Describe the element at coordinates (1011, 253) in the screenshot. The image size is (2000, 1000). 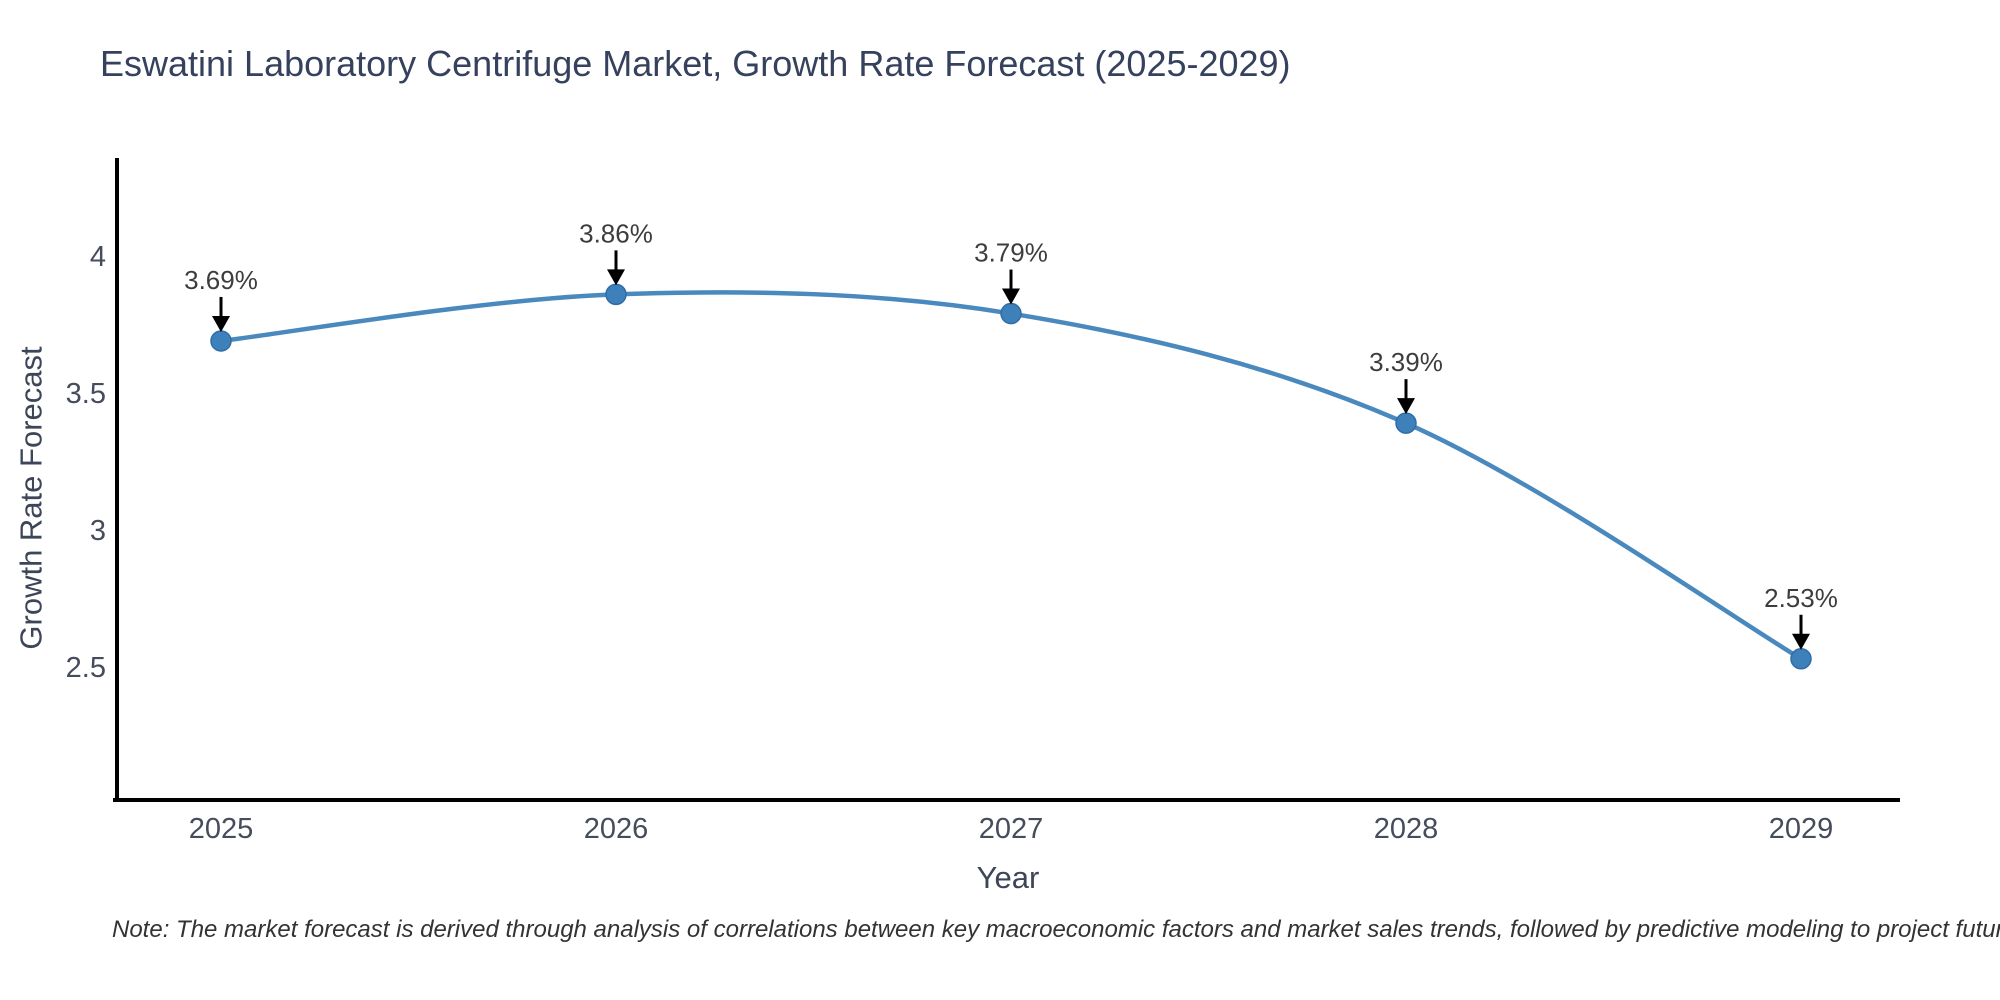
I see `point-annotation: 3.79%` at that location.